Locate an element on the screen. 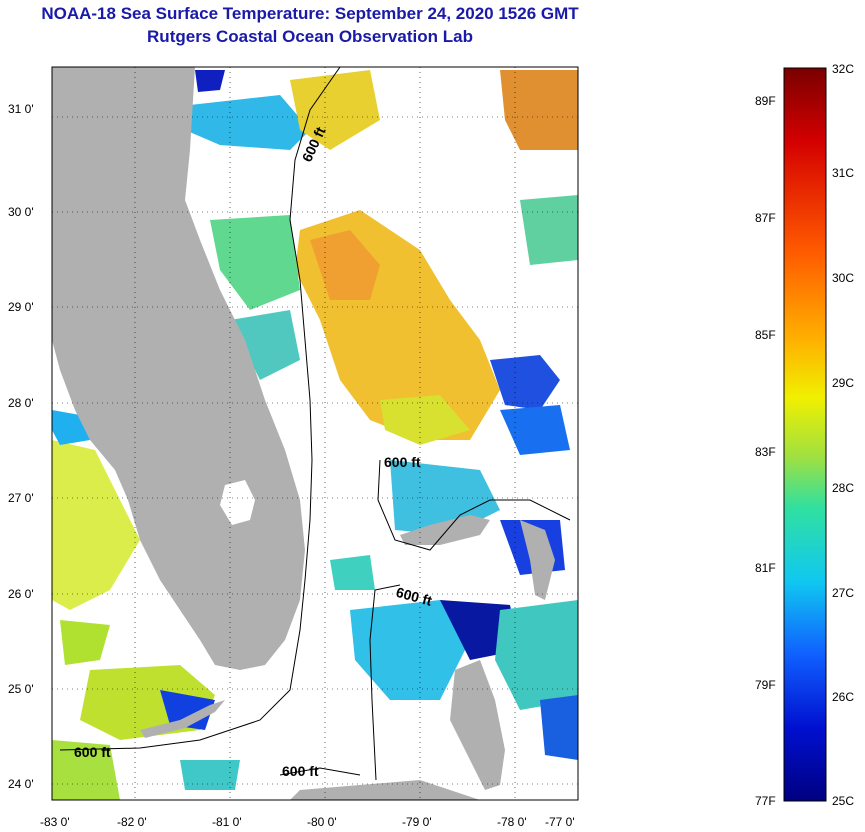 This screenshot has height=832, width=865. colorbar-fahrenheit-labels: 89F 87F 85F 83F 81F 79F 77F is located at coordinates (765, 451).